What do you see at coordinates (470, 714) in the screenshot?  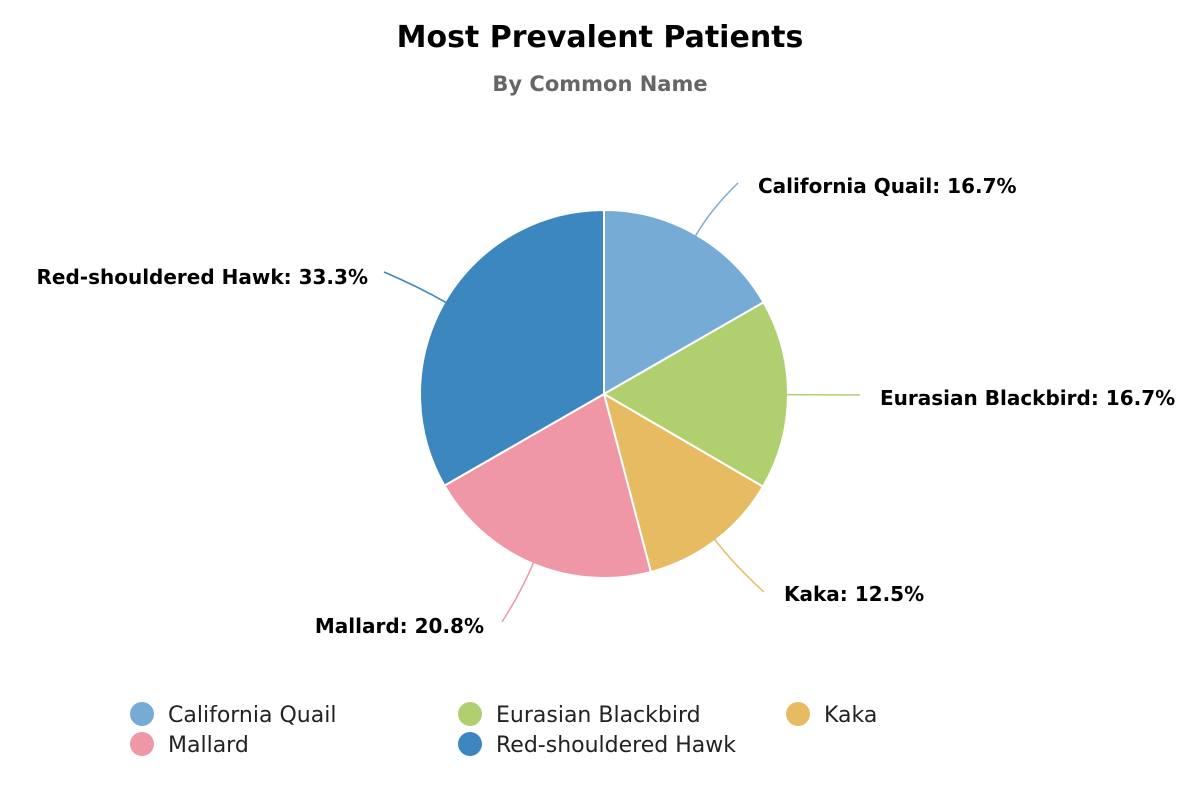 I see `legend-marker-eurasian-blackbird` at bounding box center [470, 714].